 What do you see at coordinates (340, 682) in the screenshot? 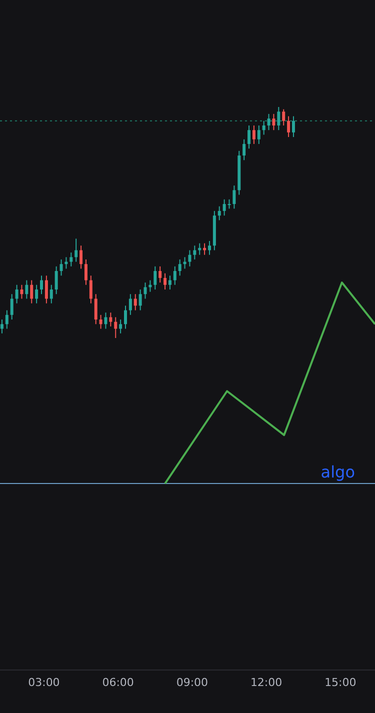
I see `x-tick-label: 15:00` at bounding box center [340, 682].